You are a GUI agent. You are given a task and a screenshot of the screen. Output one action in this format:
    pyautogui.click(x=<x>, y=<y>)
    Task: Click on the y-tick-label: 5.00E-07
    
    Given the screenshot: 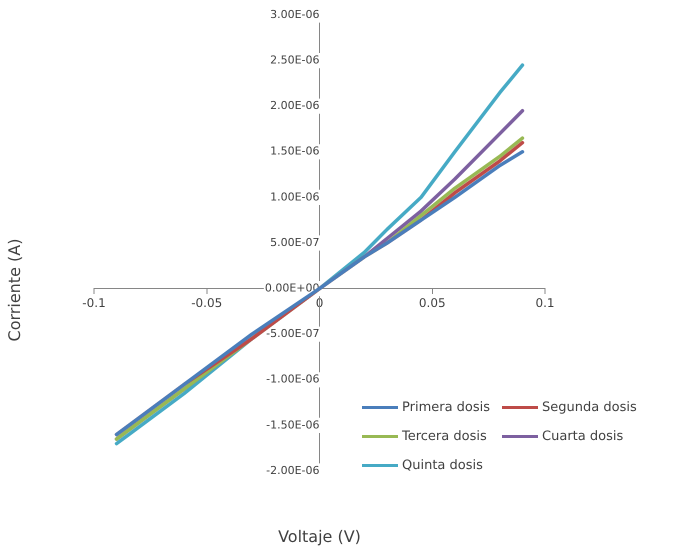 What is the action you would take?
    pyautogui.click(x=295, y=242)
    